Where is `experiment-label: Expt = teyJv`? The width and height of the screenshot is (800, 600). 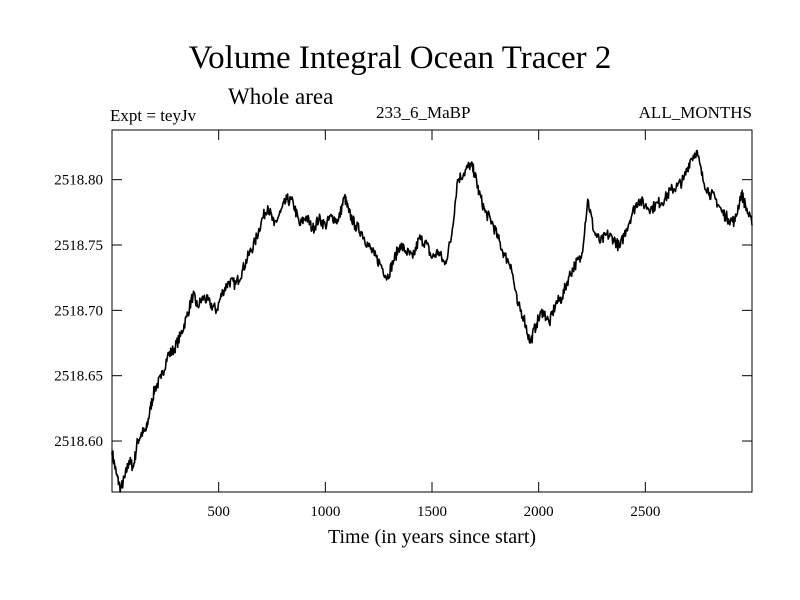 experiment-label: Expt = teyJv is located at coordinates (153, 115).